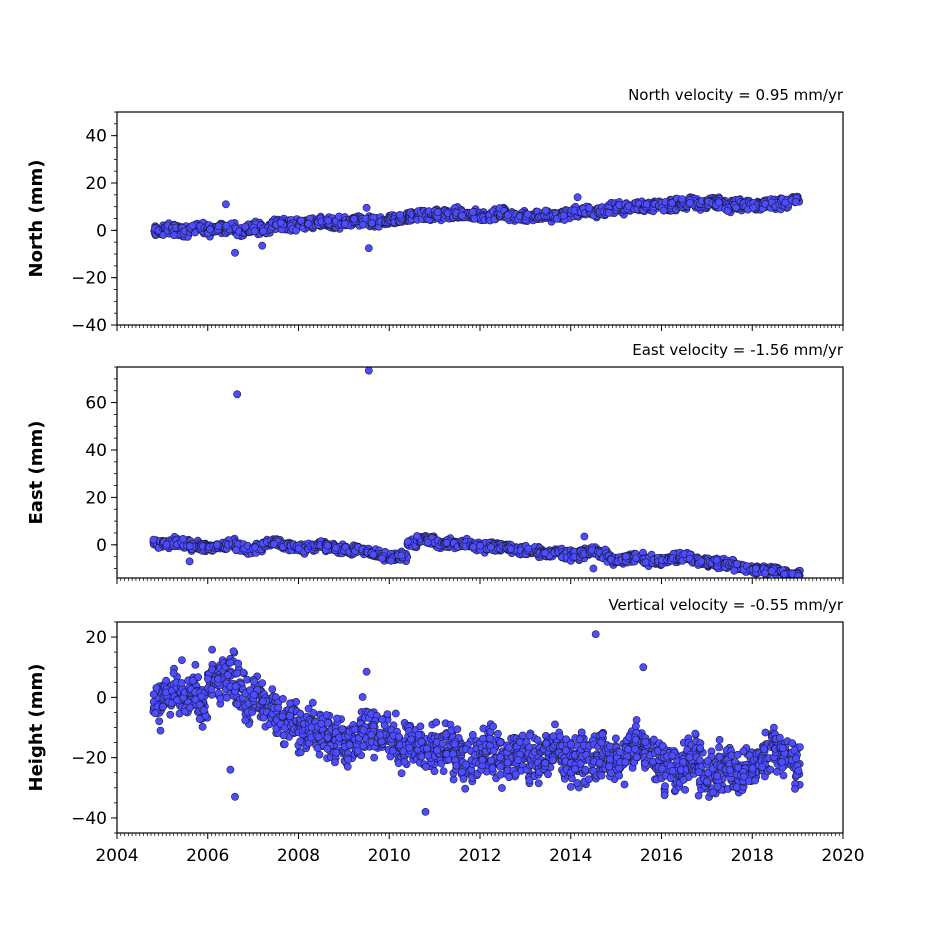 The image size is (937, 937). Describe the element at coordinates (736, 95) in the screenshot. I see `north-title: North velocity = 0.95 mm/yr` at that location.